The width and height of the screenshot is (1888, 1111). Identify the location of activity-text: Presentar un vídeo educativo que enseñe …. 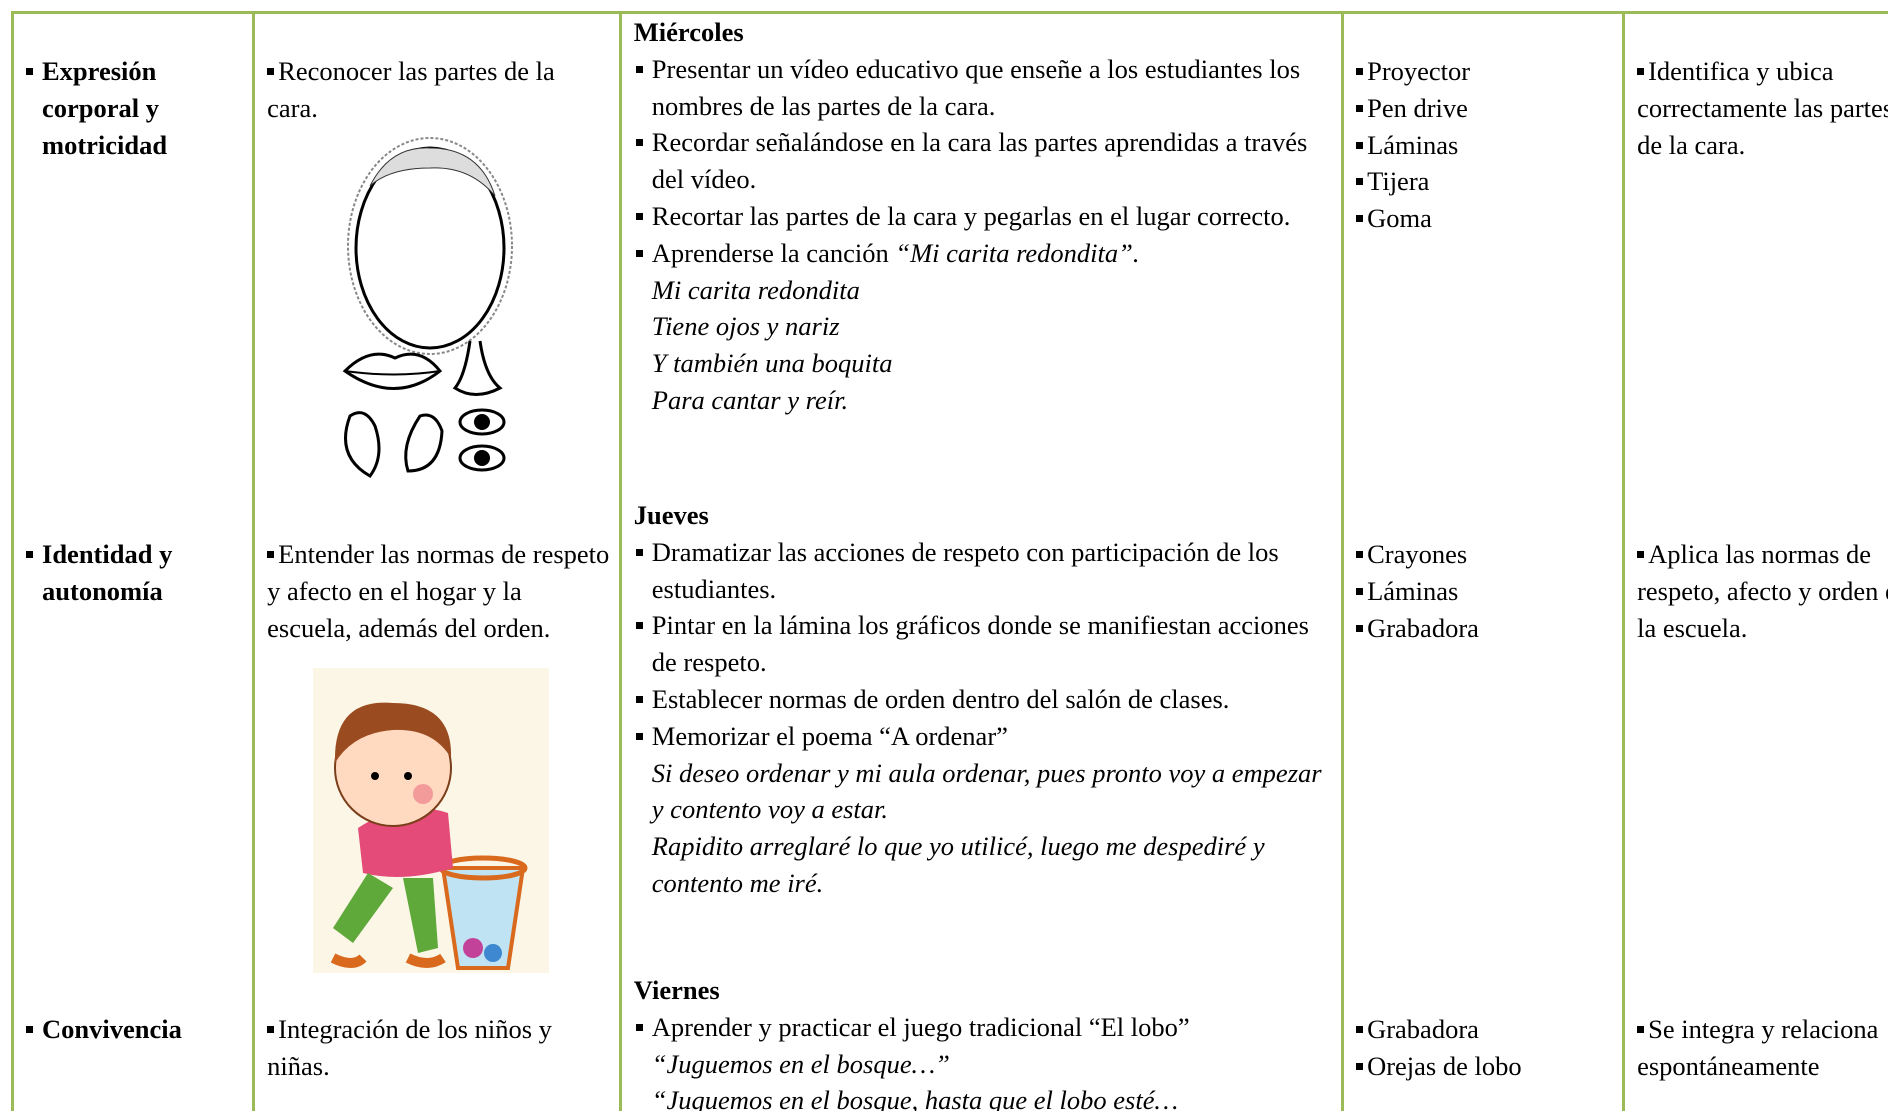
(976, 87).